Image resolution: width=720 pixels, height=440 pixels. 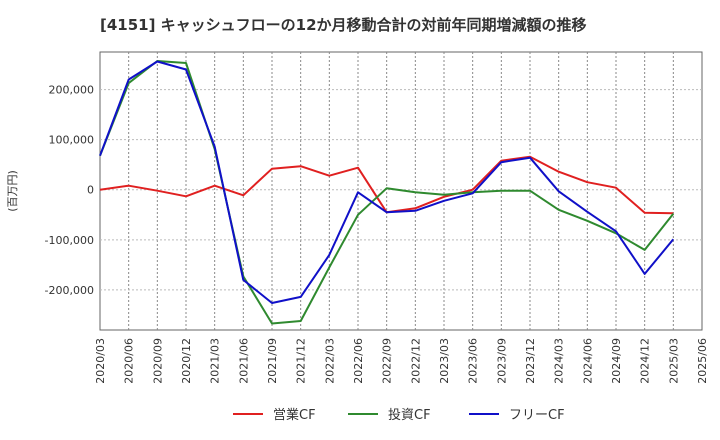 I want to click on x-tick-label: 2022/12, so click(x=415, y=361).